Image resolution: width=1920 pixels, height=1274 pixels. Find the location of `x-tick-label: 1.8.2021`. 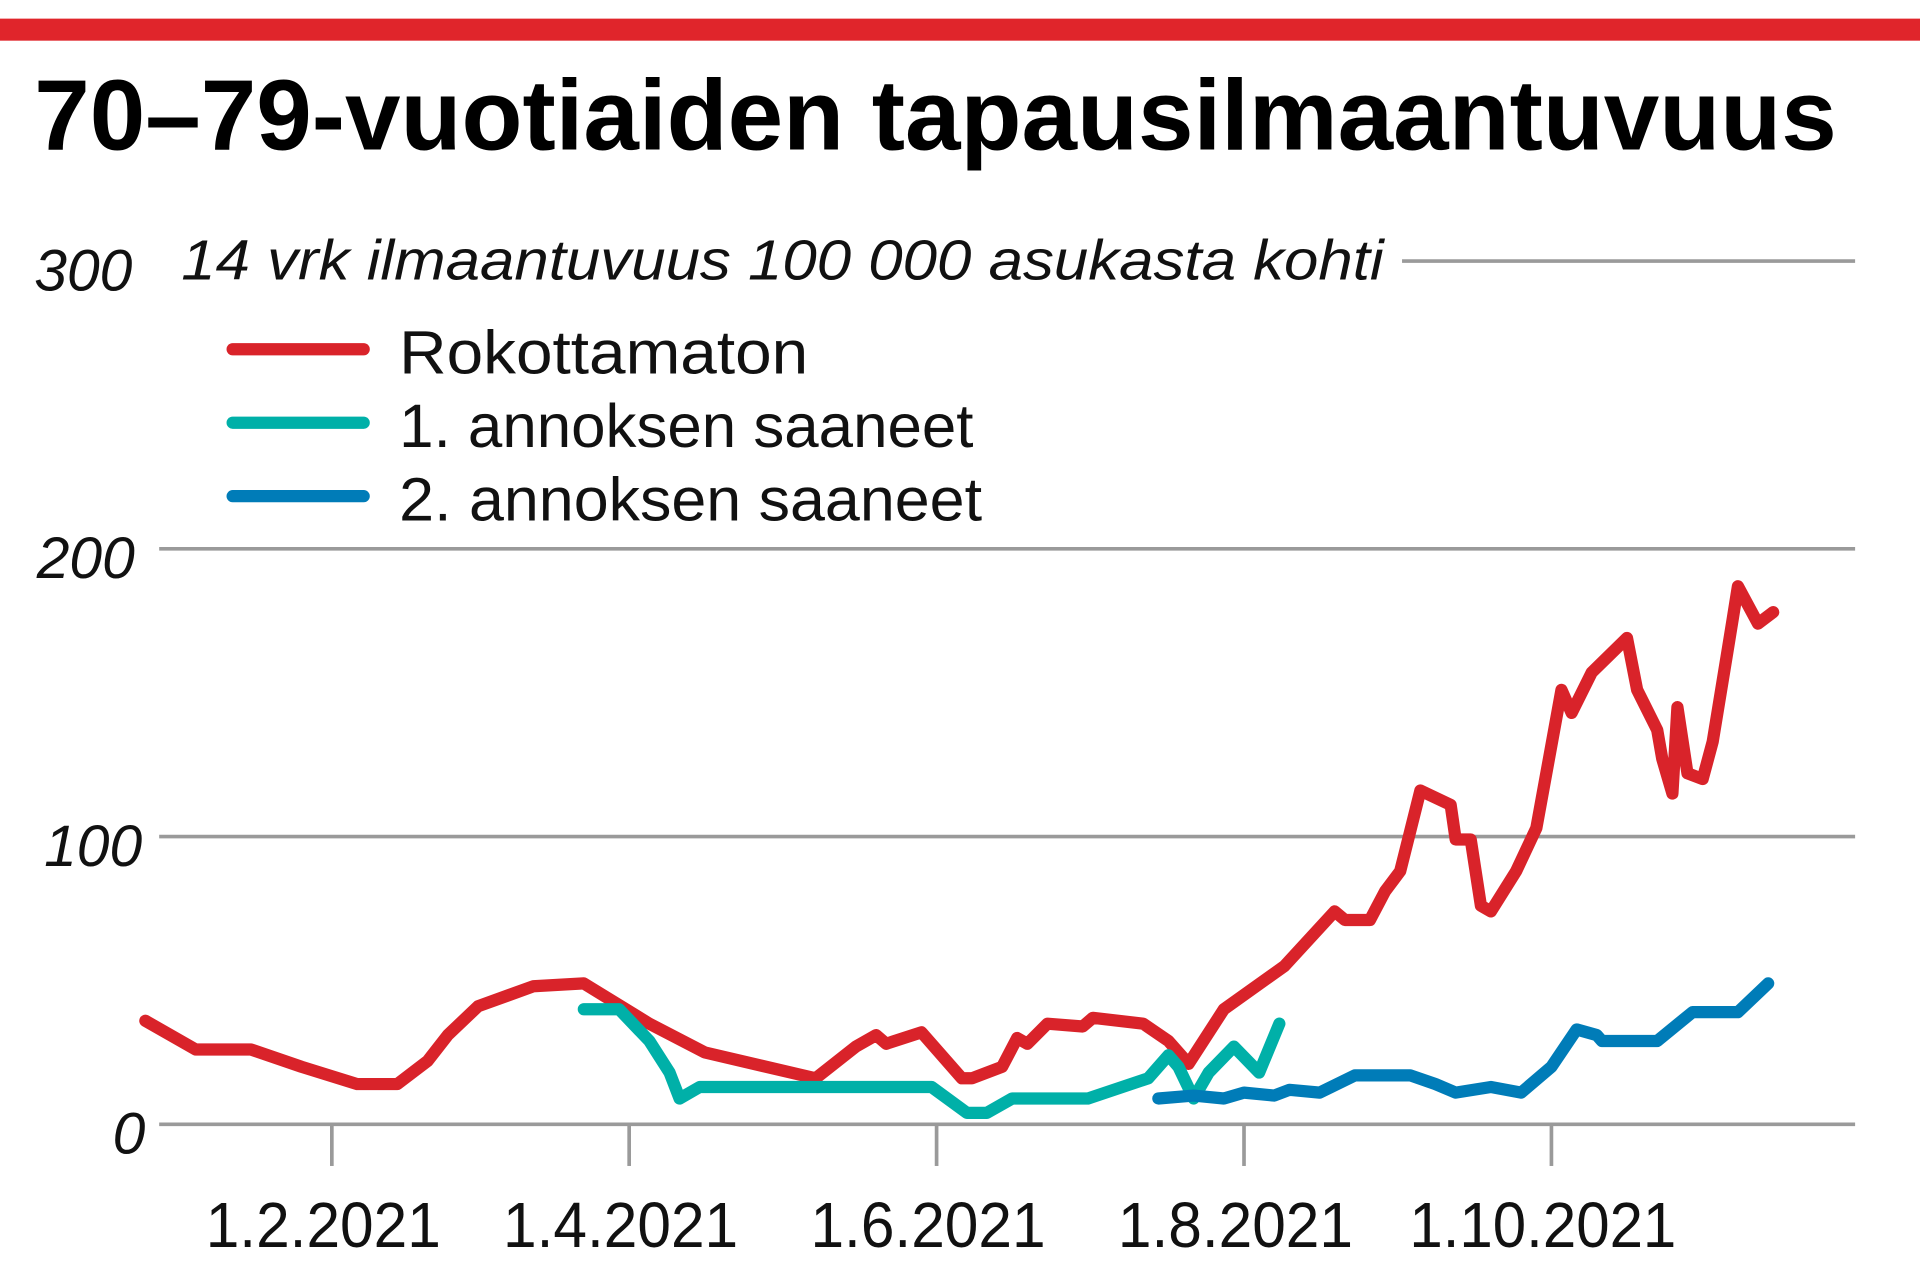

x-tick-label: 1.8.2021 is located at coordinates (1235, 1225).